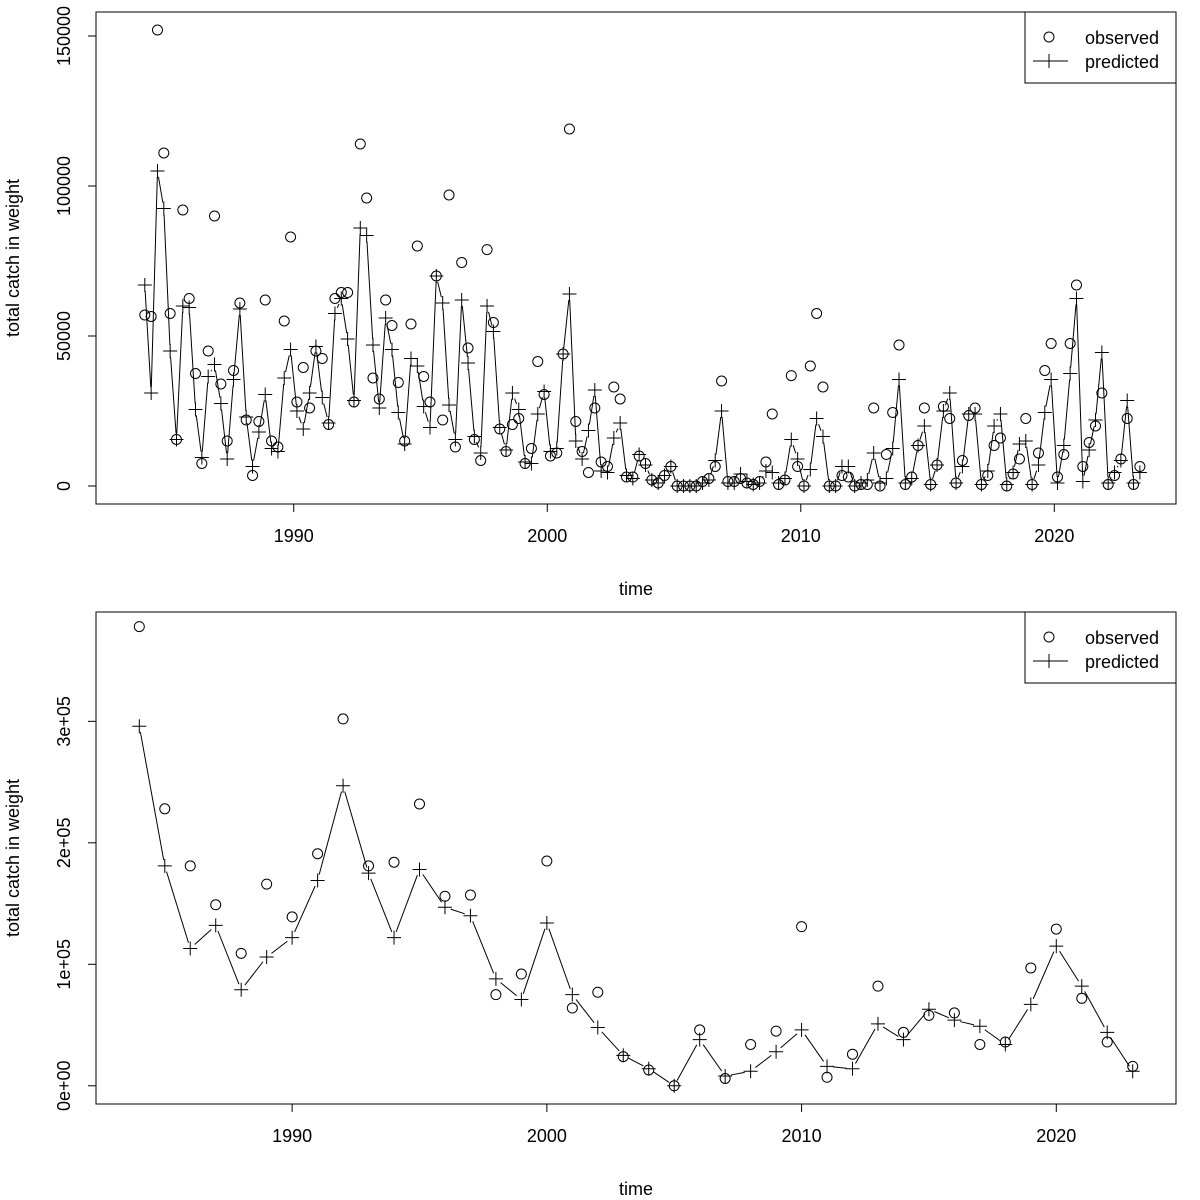 This screenshot has height=1200, width=1200. I want to click on bottom-x-axis: 1990 2000 2010 2020, so click(674, 1125).